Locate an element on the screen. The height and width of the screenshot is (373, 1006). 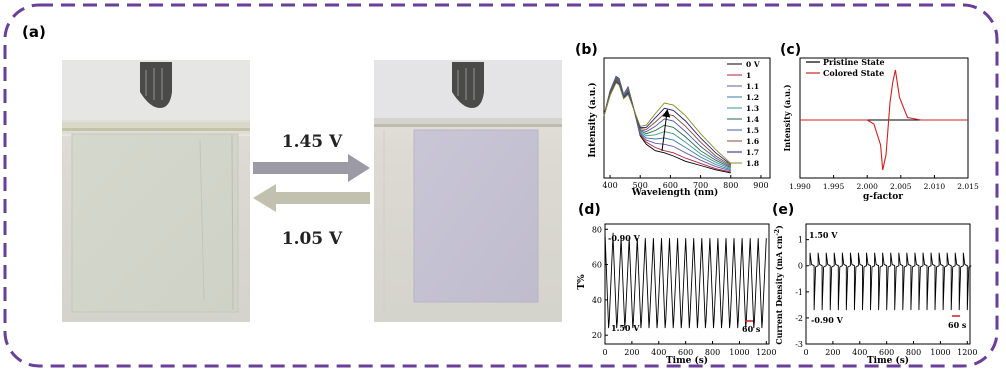
panel-d-xtick-label: 1000 is located at coordinates (739, 352).